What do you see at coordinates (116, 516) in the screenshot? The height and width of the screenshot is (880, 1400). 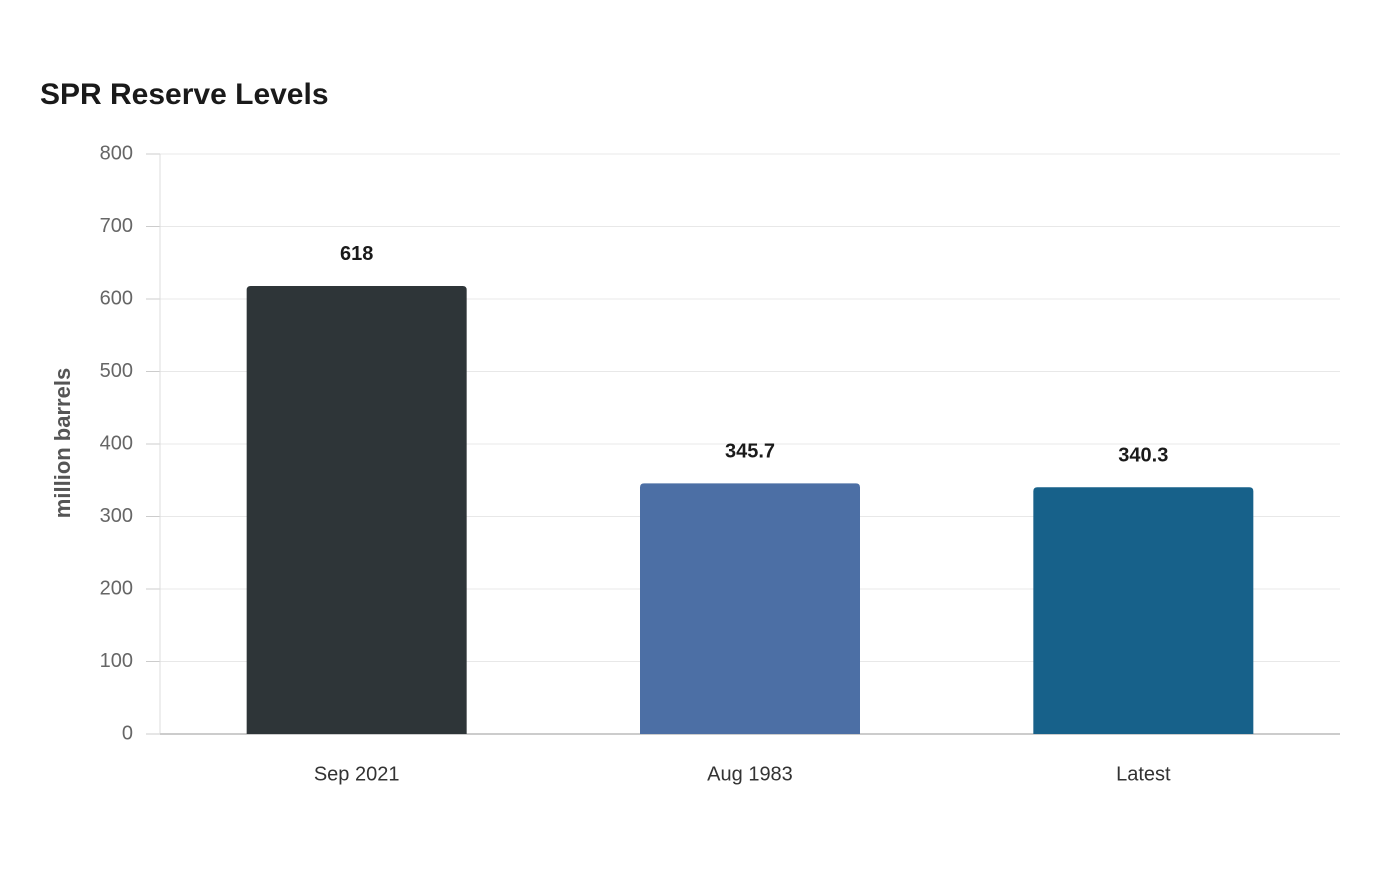 I see `y-tick-label: 300` at bounding box center [116, 516].